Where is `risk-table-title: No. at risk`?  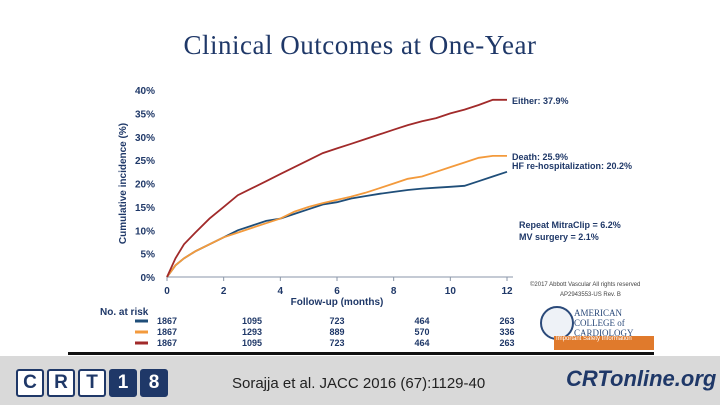
risk-table-title: No. at risk is located at coordinates (124, 312).